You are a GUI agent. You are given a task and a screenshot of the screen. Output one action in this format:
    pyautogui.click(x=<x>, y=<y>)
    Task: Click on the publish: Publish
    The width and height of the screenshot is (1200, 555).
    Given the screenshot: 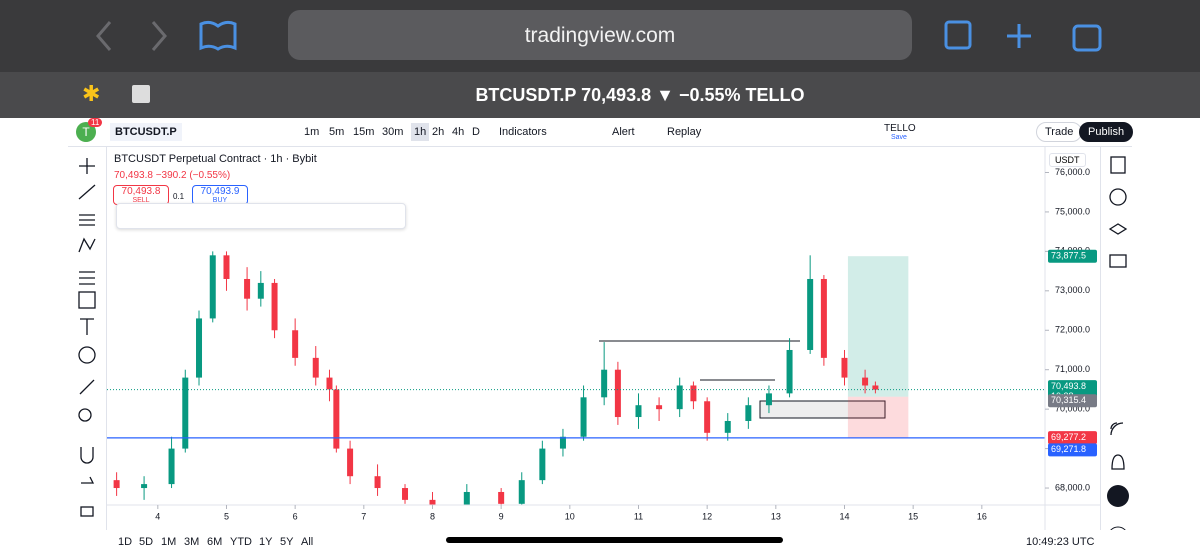 What is the action you would take?
    pyautogui.click(x=1106, y=132)
    